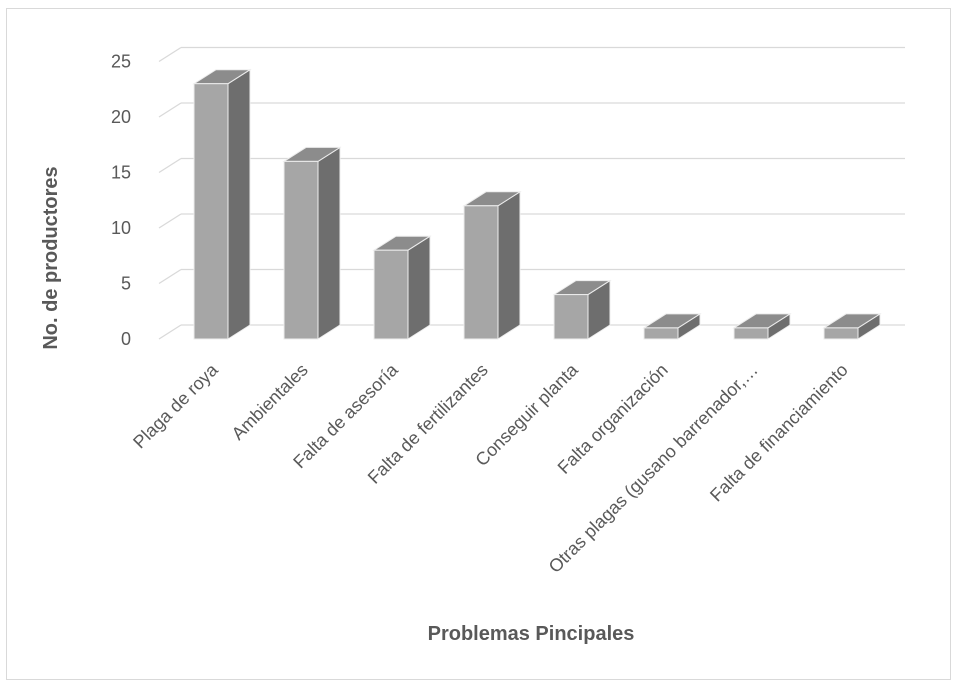 This screenshot has width=955, height=685. What do you see at coordinates (531, 634) in the screenshot?
I see `x-axis-title: Problemas Pincipales` at bounding box center [531, 634].